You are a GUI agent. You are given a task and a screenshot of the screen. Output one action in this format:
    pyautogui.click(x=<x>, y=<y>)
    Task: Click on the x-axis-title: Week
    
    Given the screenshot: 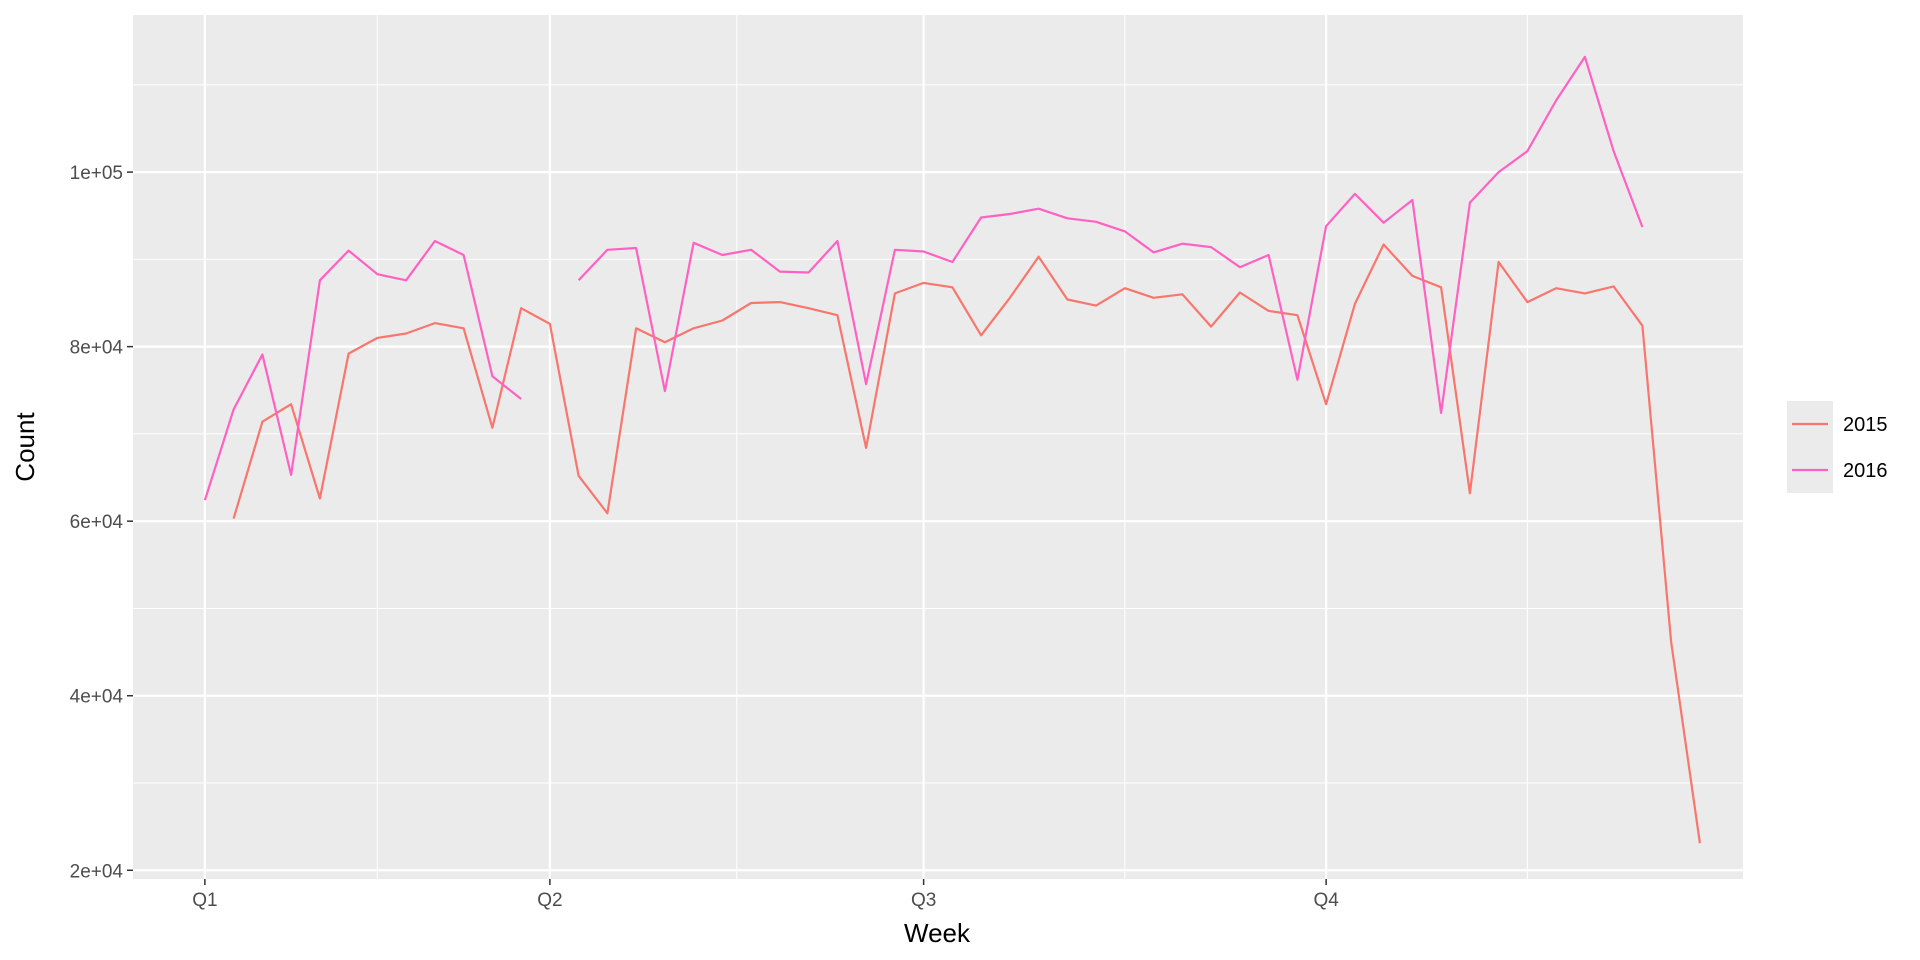 What is the action you would take?
    pyautogui.click(x=937, y=933)
    